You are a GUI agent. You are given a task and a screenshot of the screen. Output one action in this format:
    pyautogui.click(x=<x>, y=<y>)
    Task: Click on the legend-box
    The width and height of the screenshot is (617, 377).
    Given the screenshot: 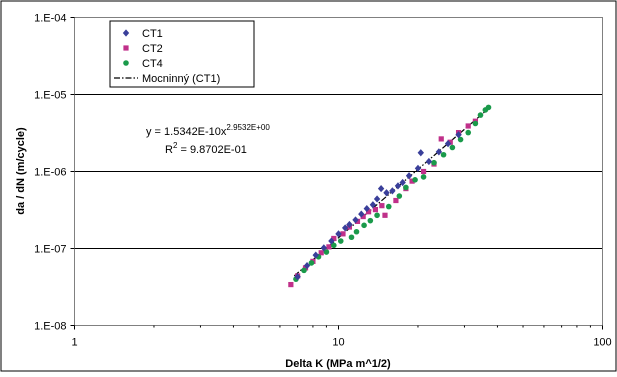 What is the action you would take?
    pyautogui.click(x=182, y=54)
    